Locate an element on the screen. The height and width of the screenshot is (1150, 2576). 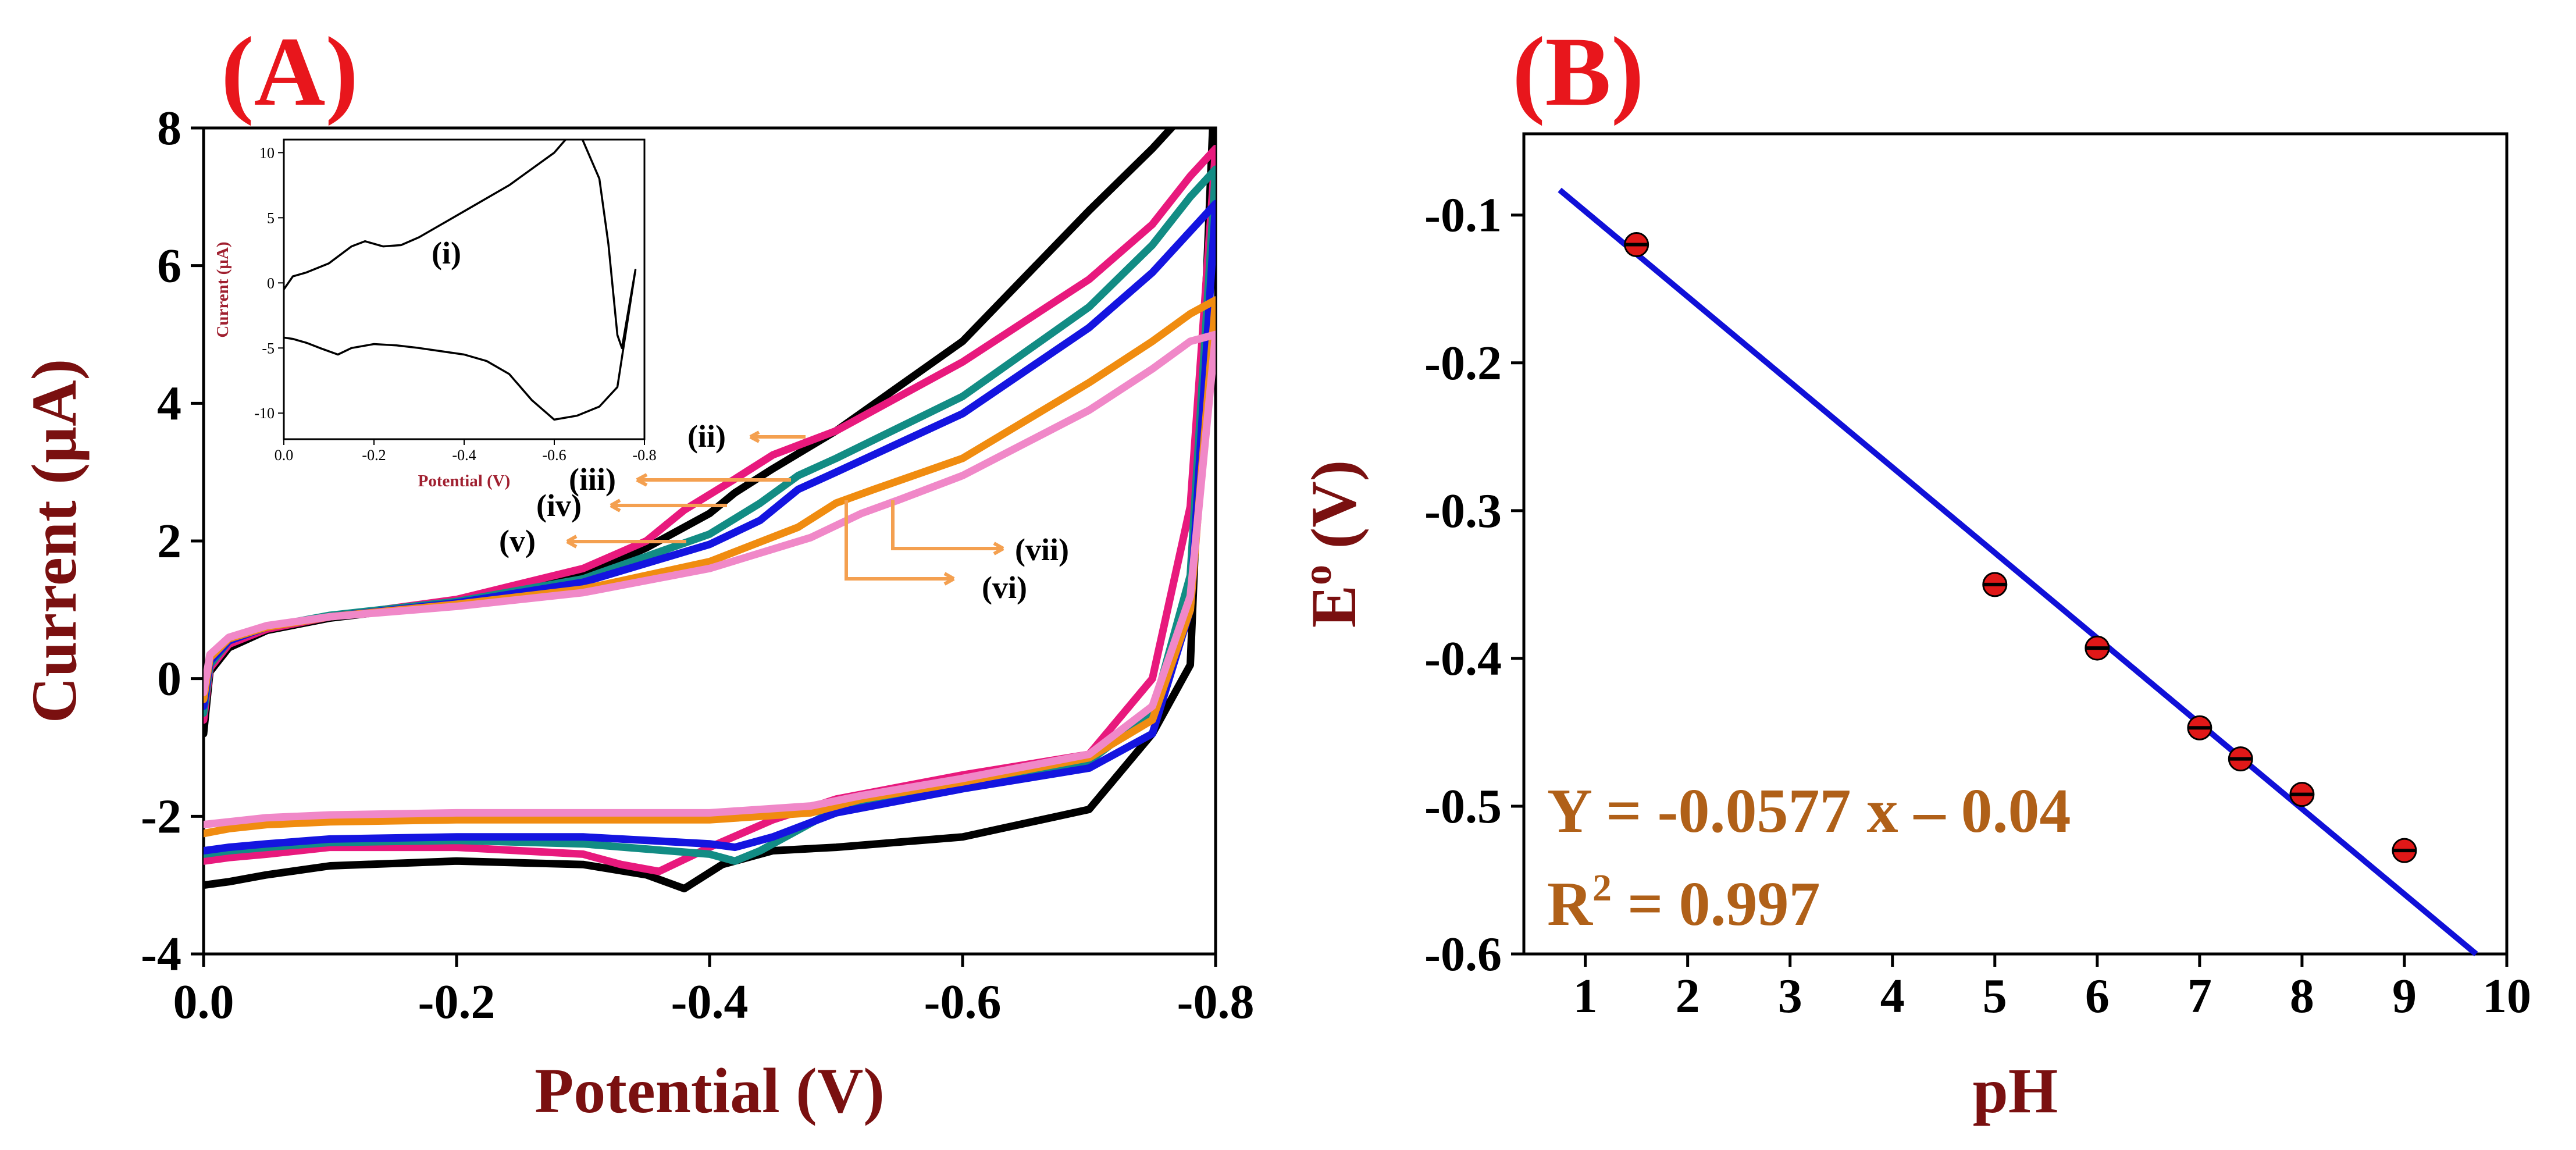
inset-series is located at coordinates (460, 280).